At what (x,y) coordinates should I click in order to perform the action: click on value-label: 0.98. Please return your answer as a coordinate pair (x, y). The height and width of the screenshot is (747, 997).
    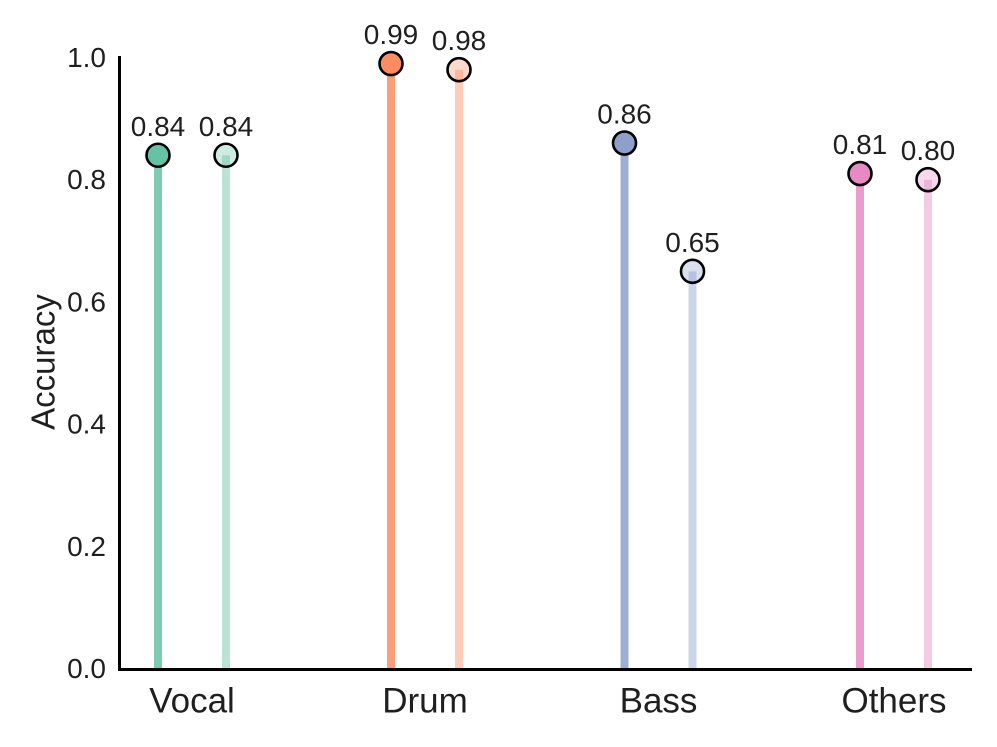
    Looking at the image, I should click on (459, 40).